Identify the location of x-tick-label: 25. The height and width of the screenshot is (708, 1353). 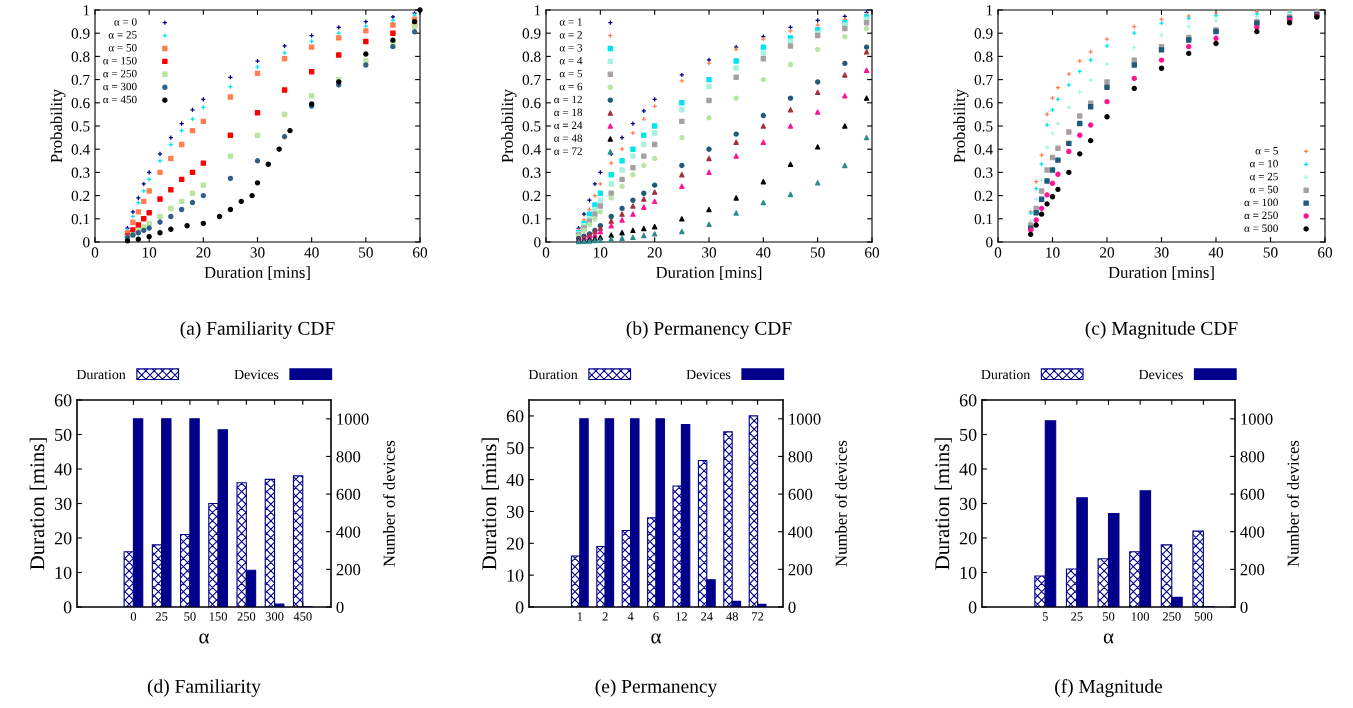
(161, 616).